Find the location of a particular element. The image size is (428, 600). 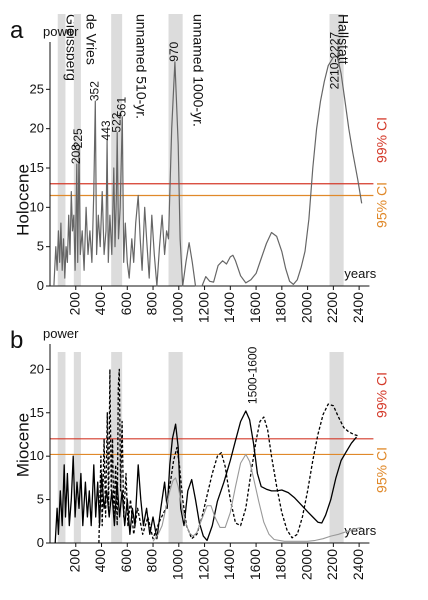

panel-b-letter: b is located at coordinates (16, 340).